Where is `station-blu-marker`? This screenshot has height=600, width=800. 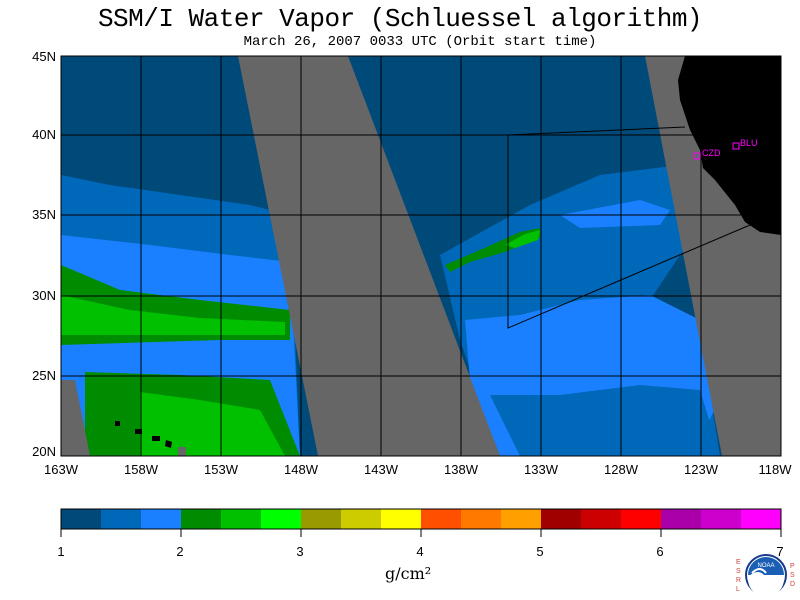 station-blu-marker is located at coordinates (736, 146).